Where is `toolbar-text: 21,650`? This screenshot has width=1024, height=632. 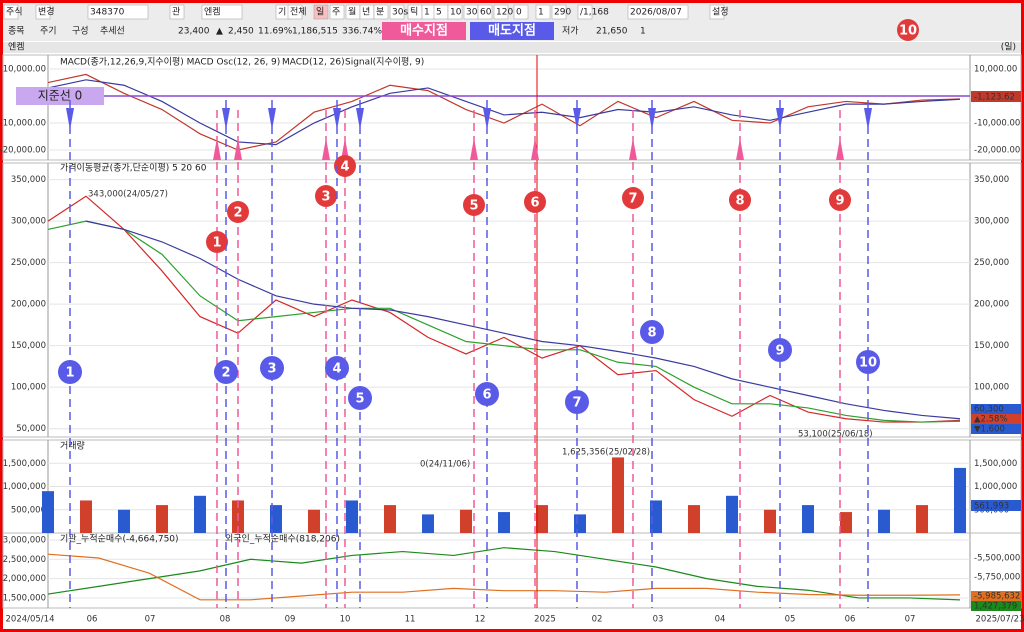 toolbar-text: 21,650 is located at coordinates (612, 32).